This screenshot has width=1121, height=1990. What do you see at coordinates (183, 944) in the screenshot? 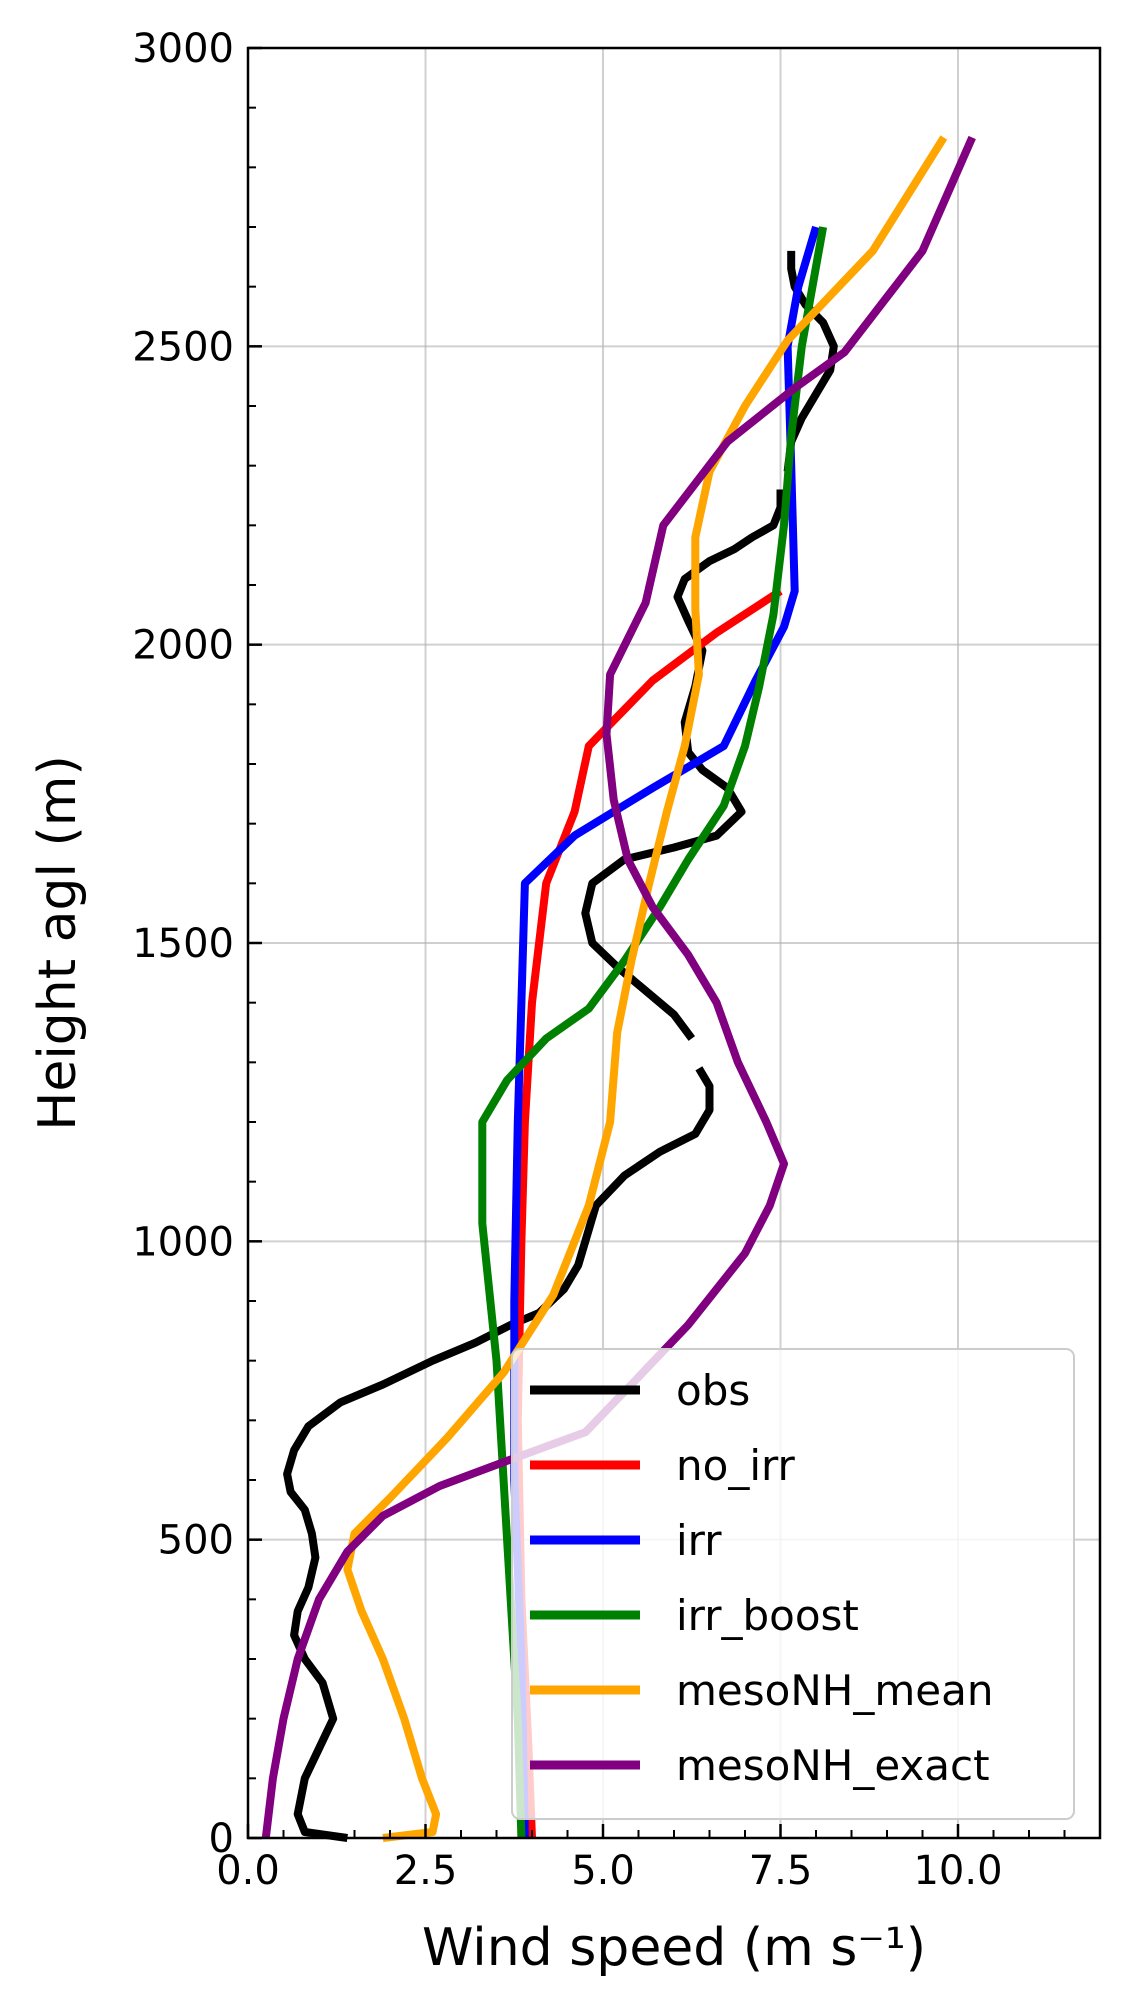
I see `y-tick-label: 1500` at bounding box center [183, 944].